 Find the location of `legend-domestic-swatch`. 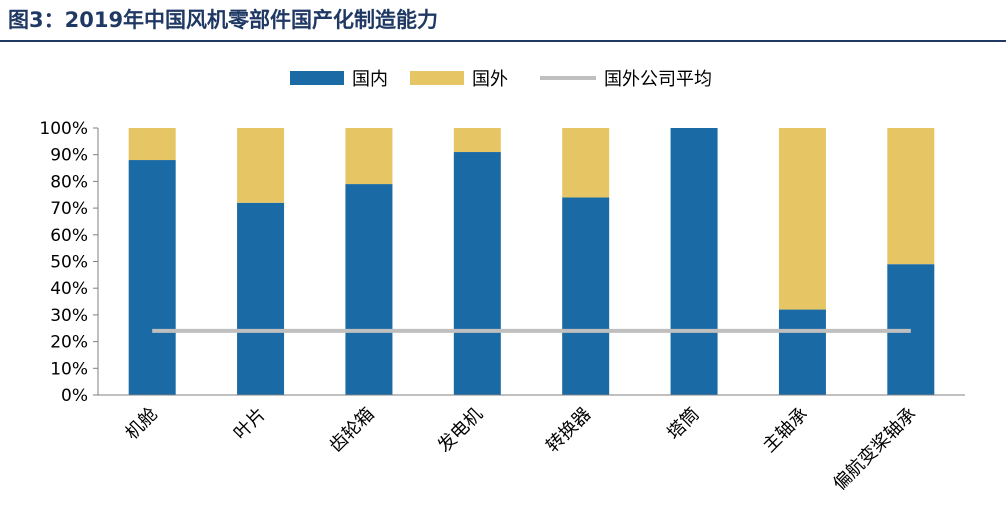

legend-domestic-swatch is located at coordinates (317, 78).